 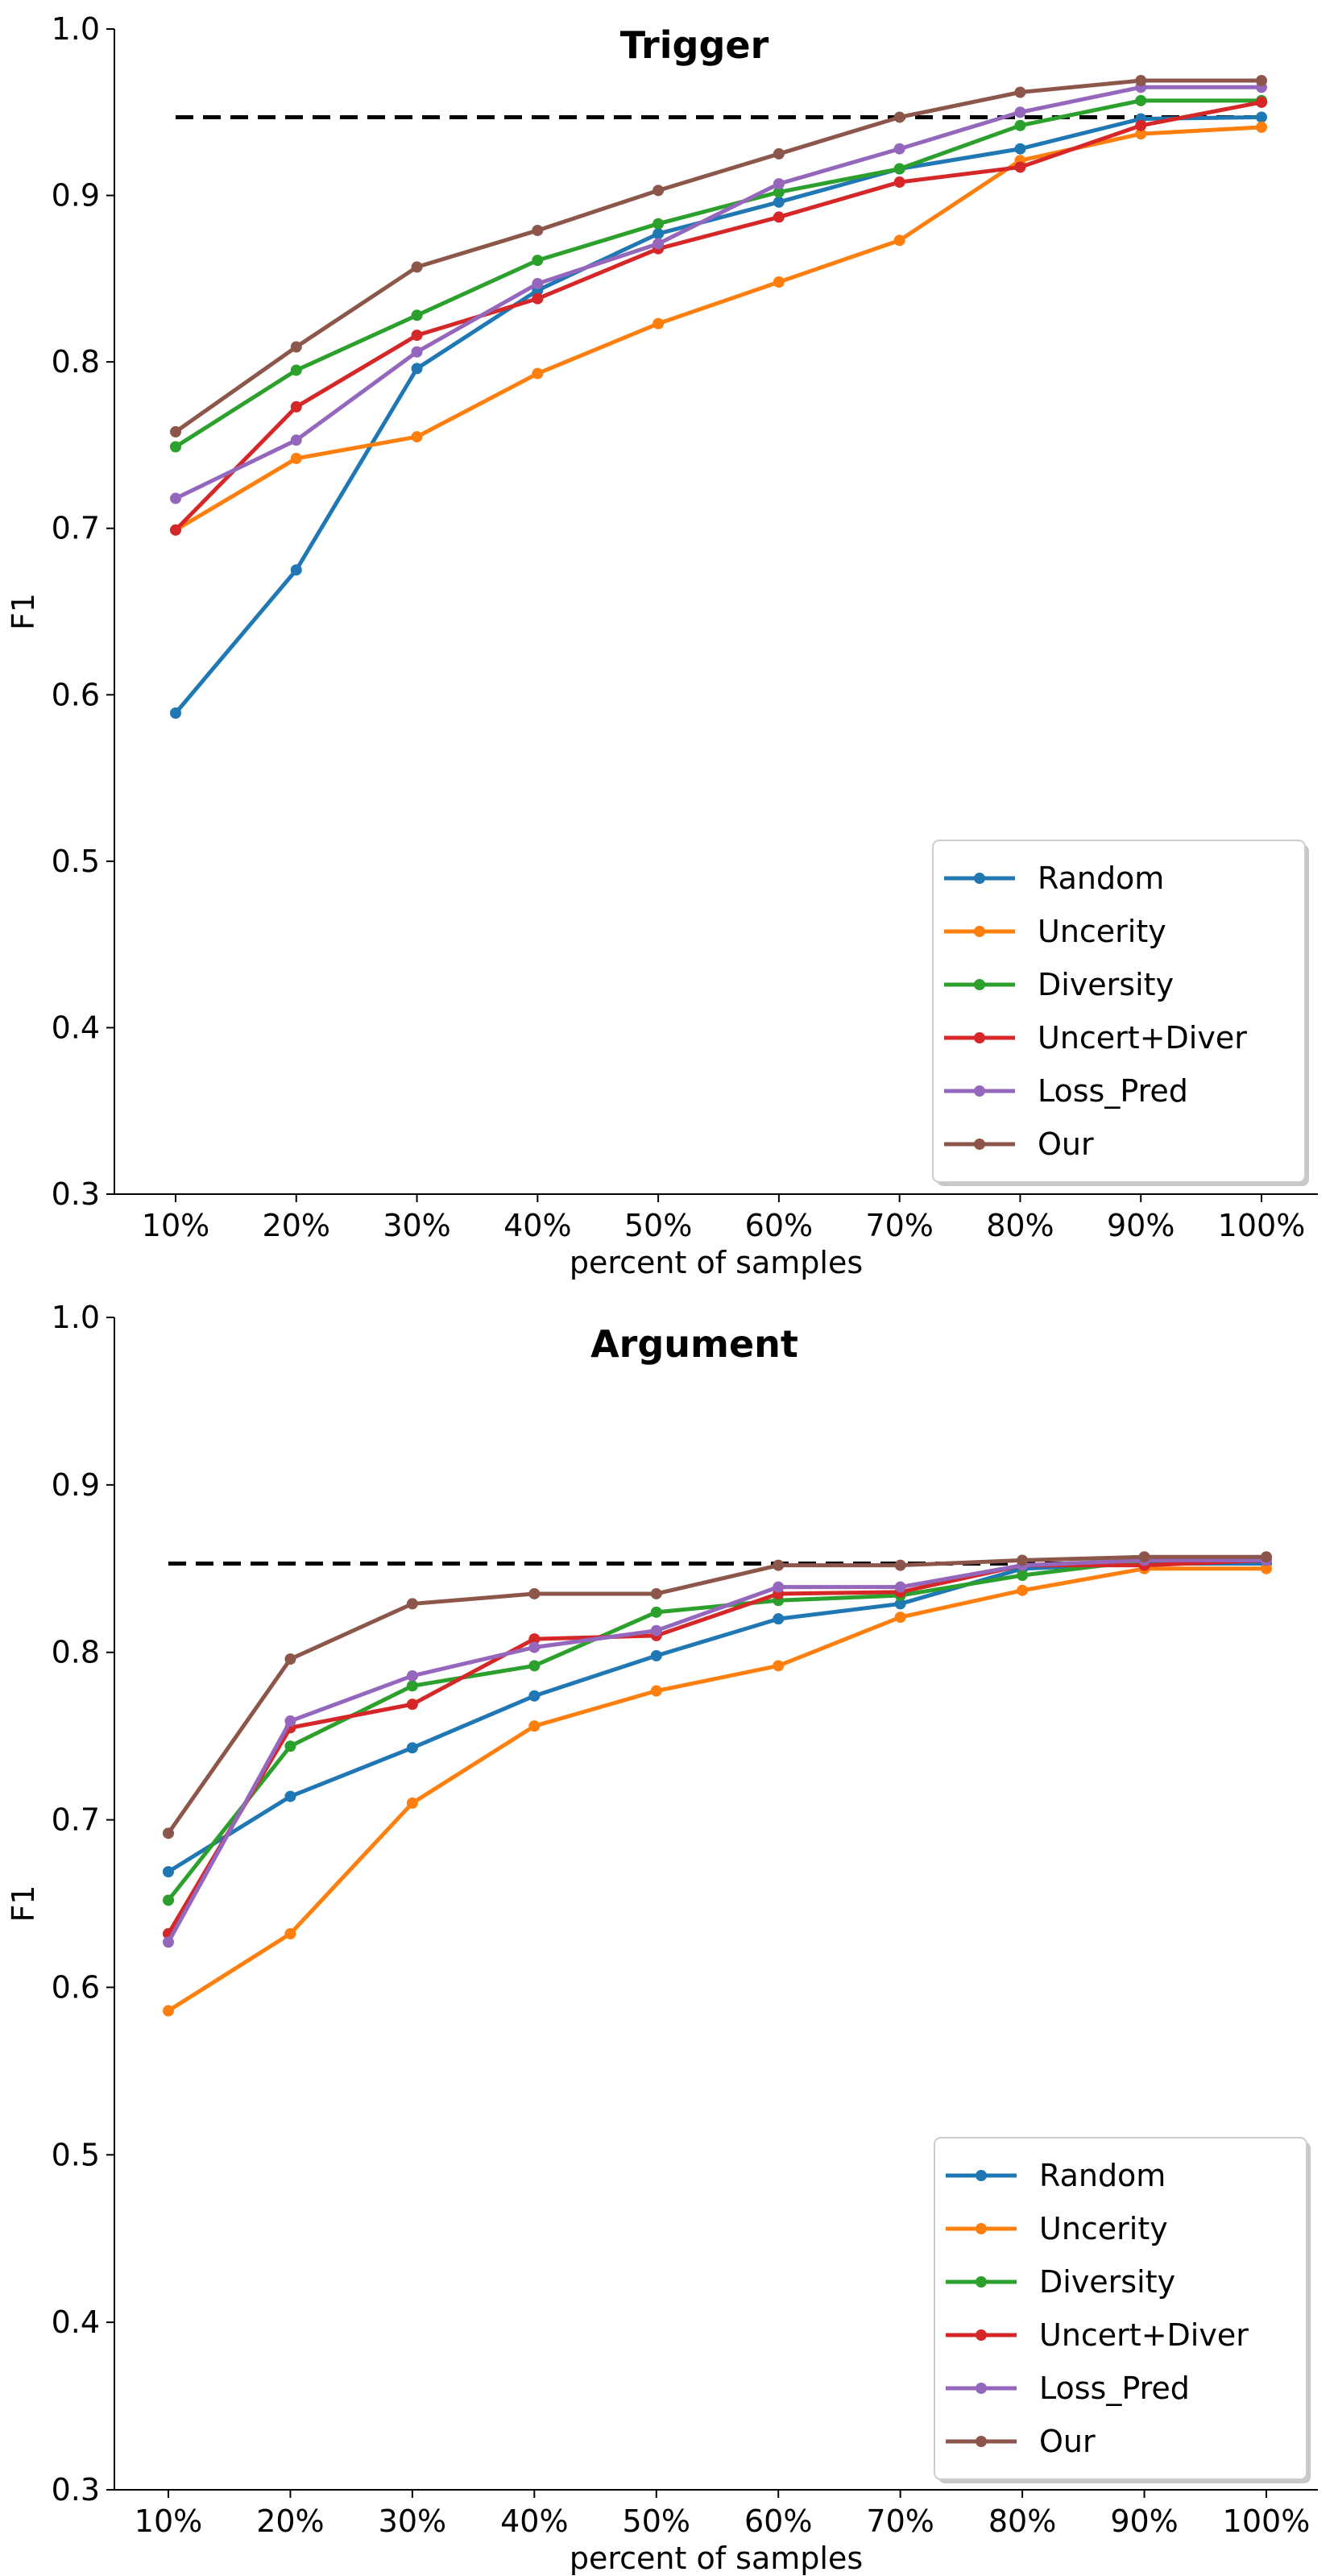 I want to click on y-axis-label: F1, so click(x=23, y=1903).